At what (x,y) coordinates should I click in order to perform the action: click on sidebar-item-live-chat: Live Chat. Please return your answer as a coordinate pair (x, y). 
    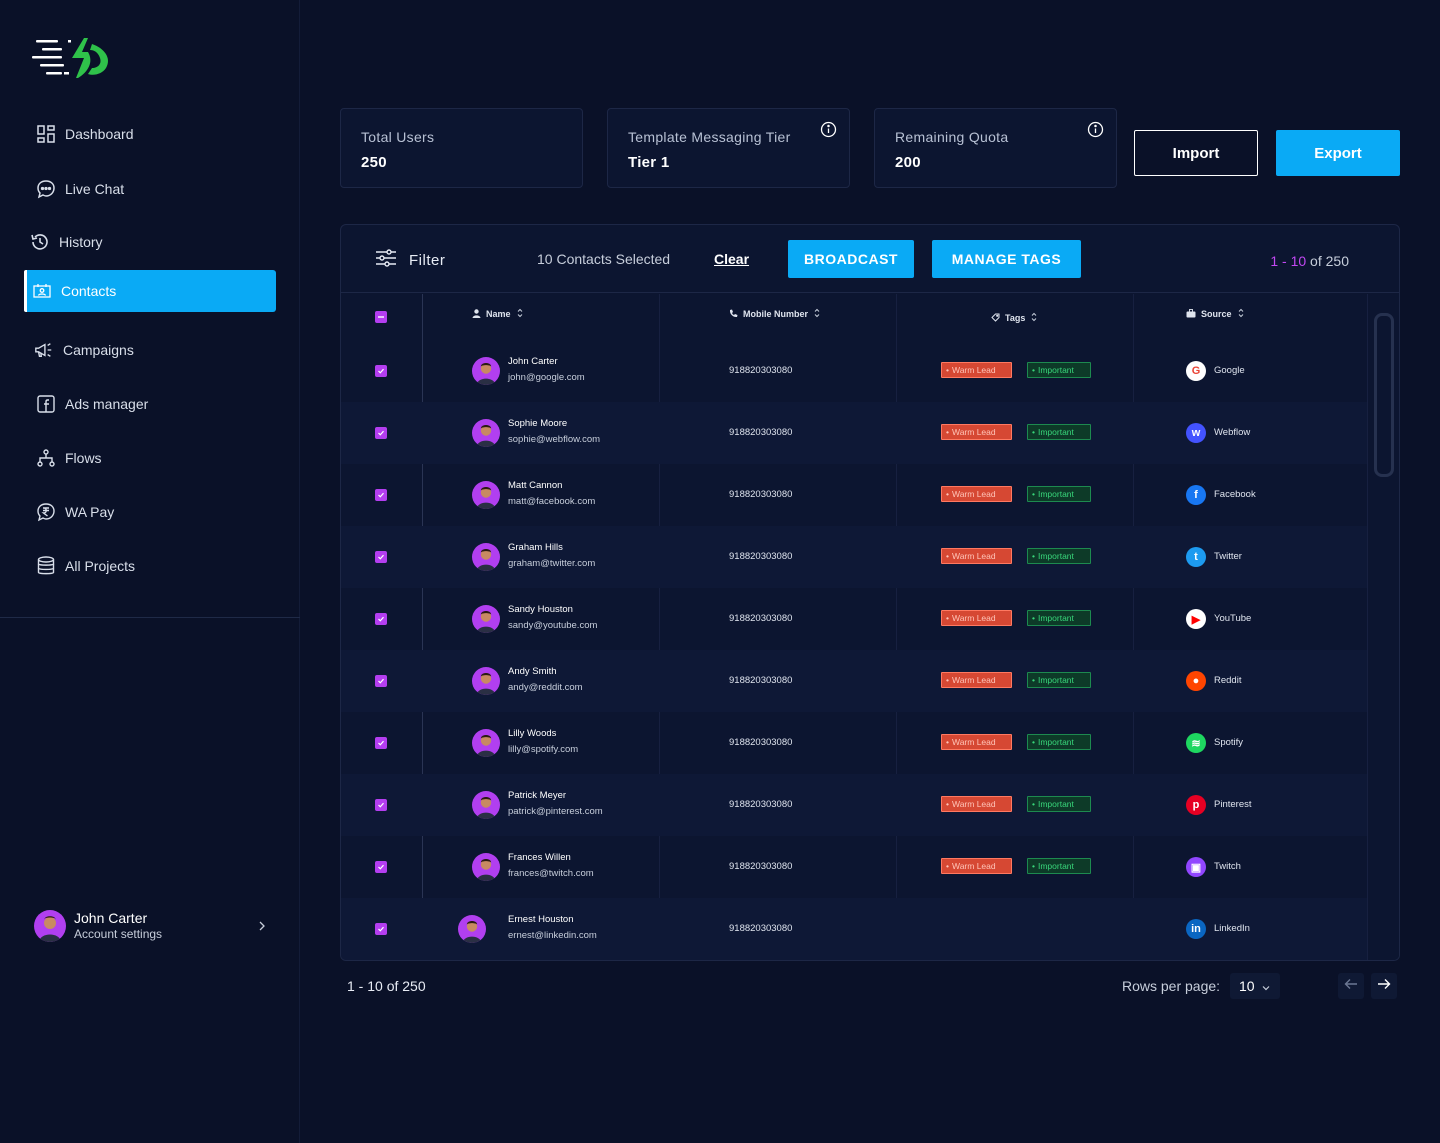
    Looking at the image, I should click on (150, 189).